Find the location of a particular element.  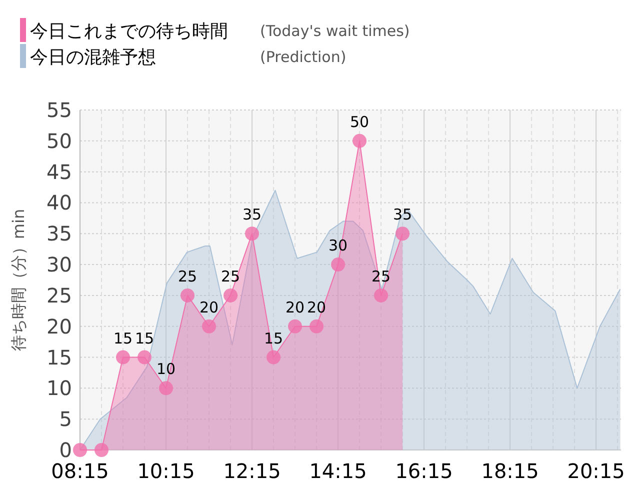

y-axis-title: 待ち時間（分）min is located at coordinates (18, 280).